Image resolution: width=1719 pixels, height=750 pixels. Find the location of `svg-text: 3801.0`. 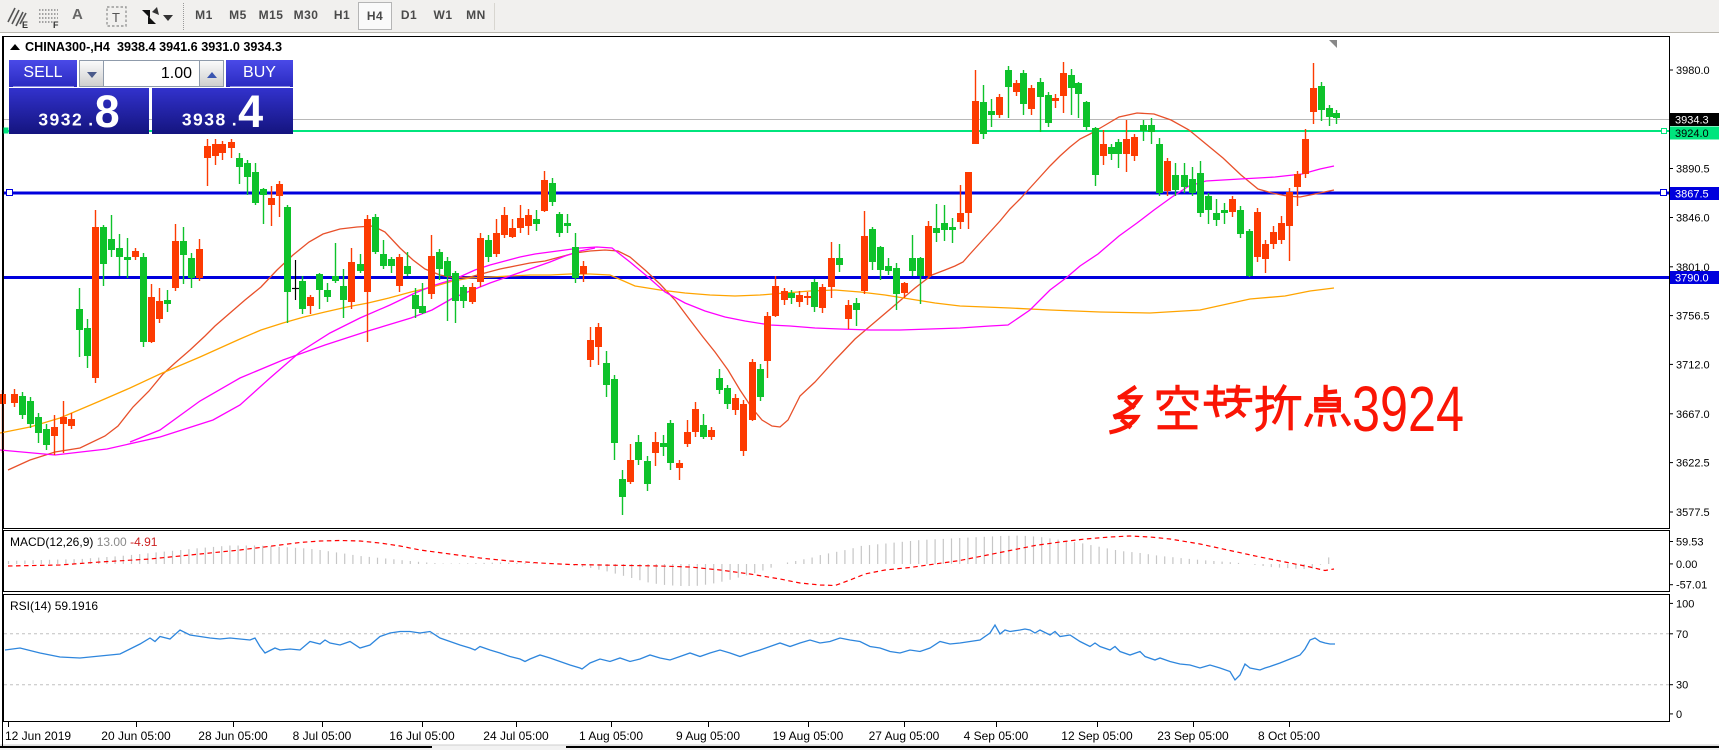

svg-text: 3801.0 is located at coordinates (1693, 268).